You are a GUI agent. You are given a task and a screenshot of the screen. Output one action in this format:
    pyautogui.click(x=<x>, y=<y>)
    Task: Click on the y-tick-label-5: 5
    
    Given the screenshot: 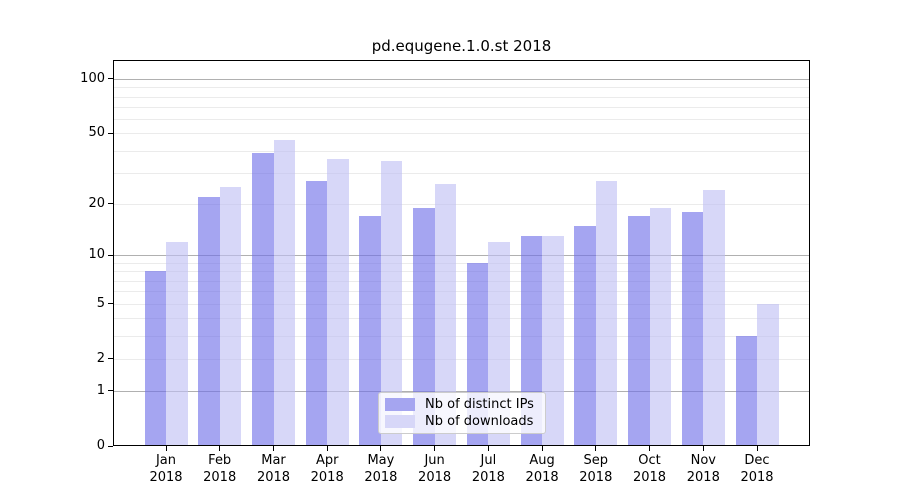 What is the action you would take?
    pyautogui.click(x=100, y=303)
    